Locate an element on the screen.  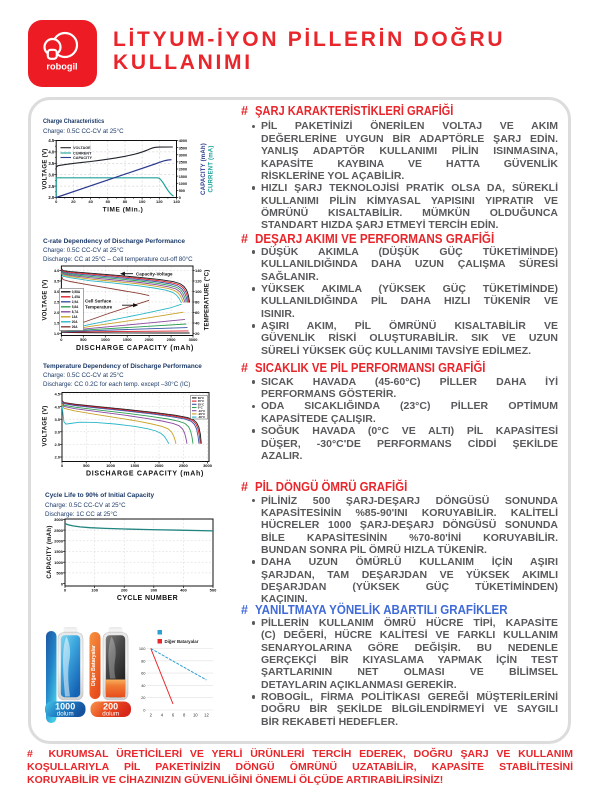
svg-text: 20A is located at coordinates (75, 322).